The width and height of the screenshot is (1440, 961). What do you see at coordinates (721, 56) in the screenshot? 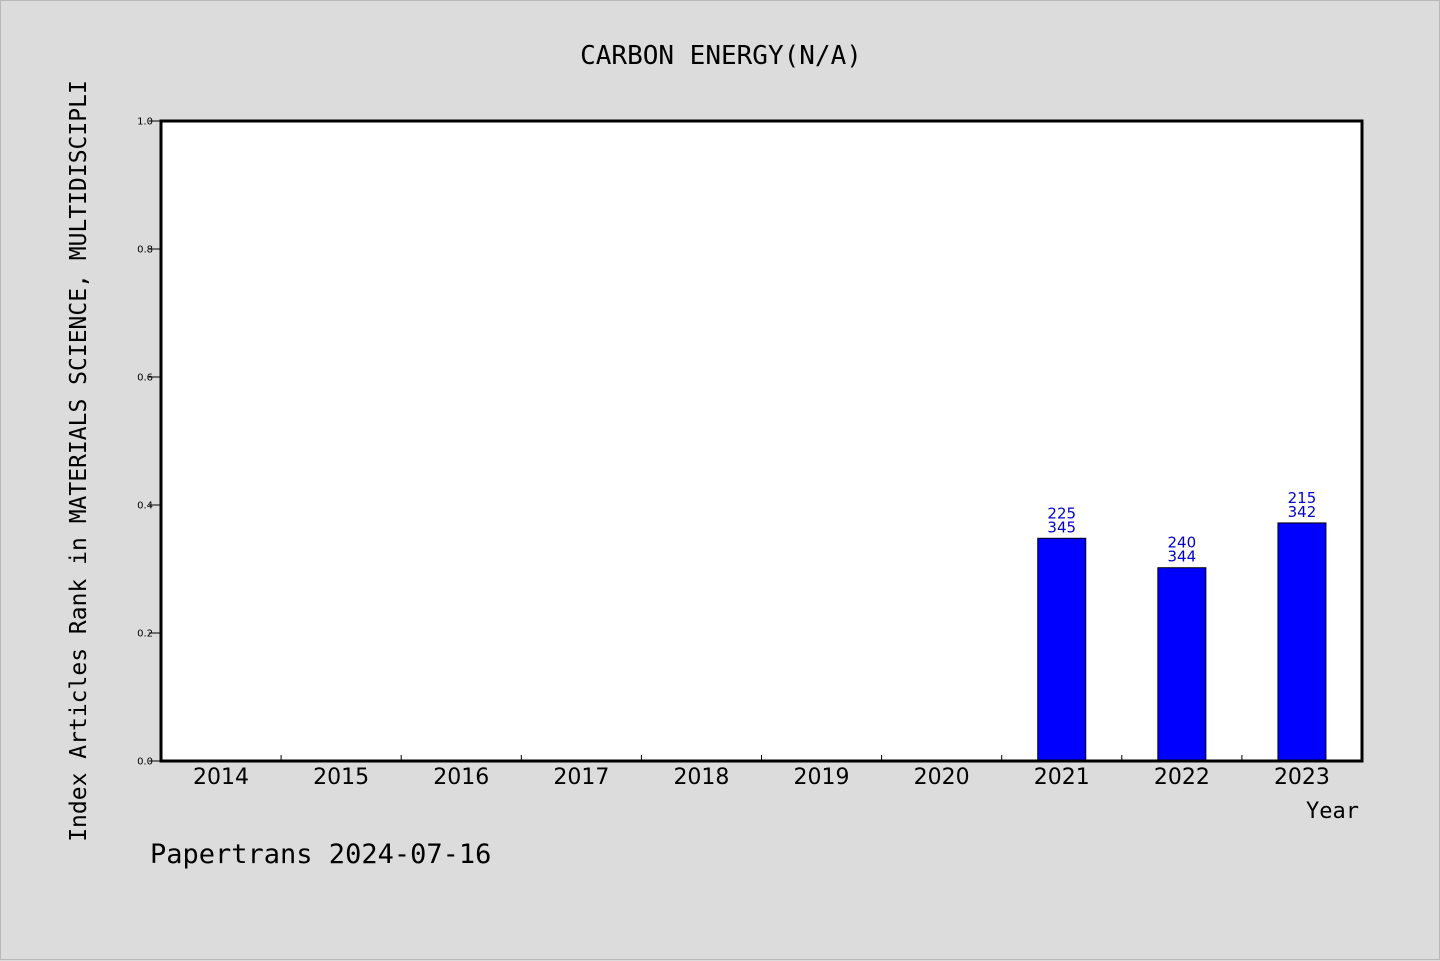
I see `chart-title: CARBON ENERGY(N/A)` at bounding box center [721, 56].